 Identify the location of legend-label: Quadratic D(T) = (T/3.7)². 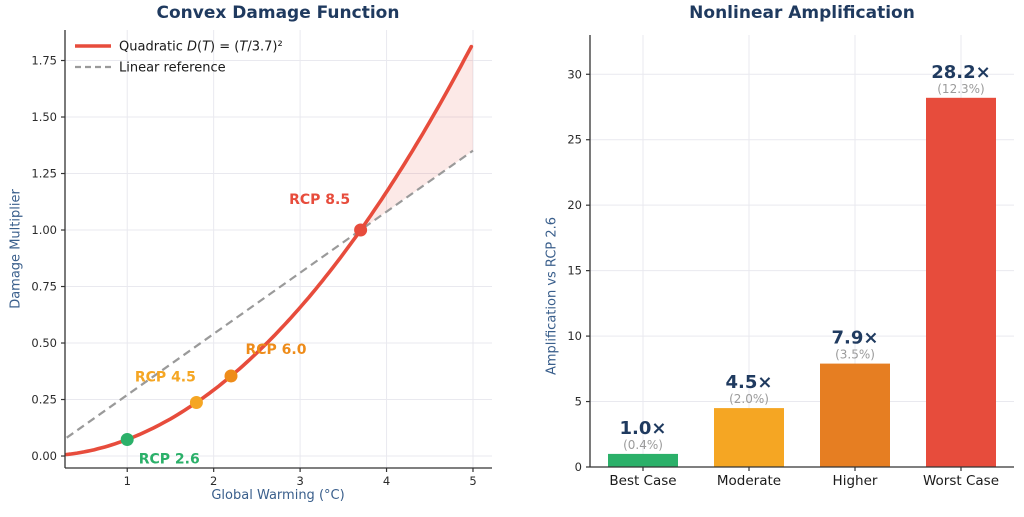
(201, 47).